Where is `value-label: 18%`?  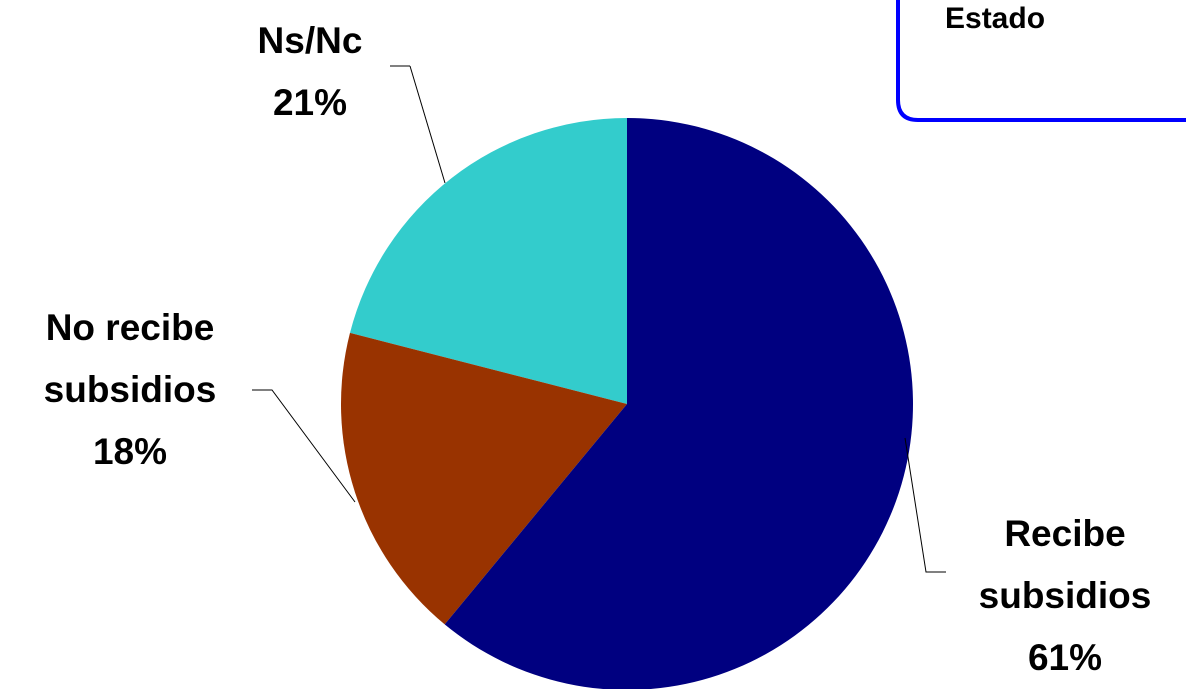
value-label: 18% is located at coordinates (130, 451).